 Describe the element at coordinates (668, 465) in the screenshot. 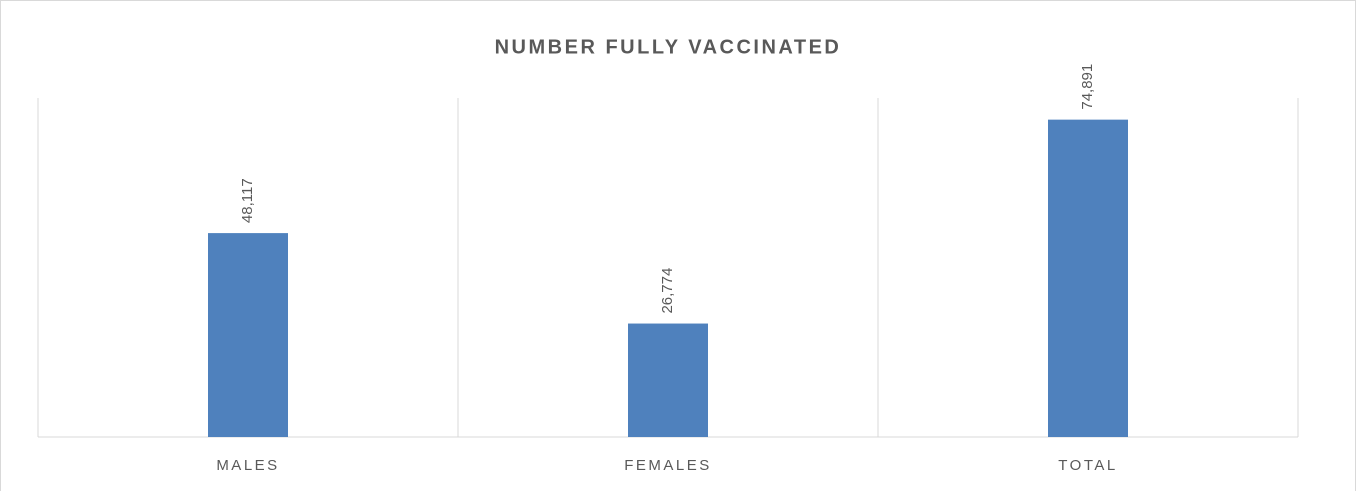

I see `x-tick-label: FEMALES` at that location.